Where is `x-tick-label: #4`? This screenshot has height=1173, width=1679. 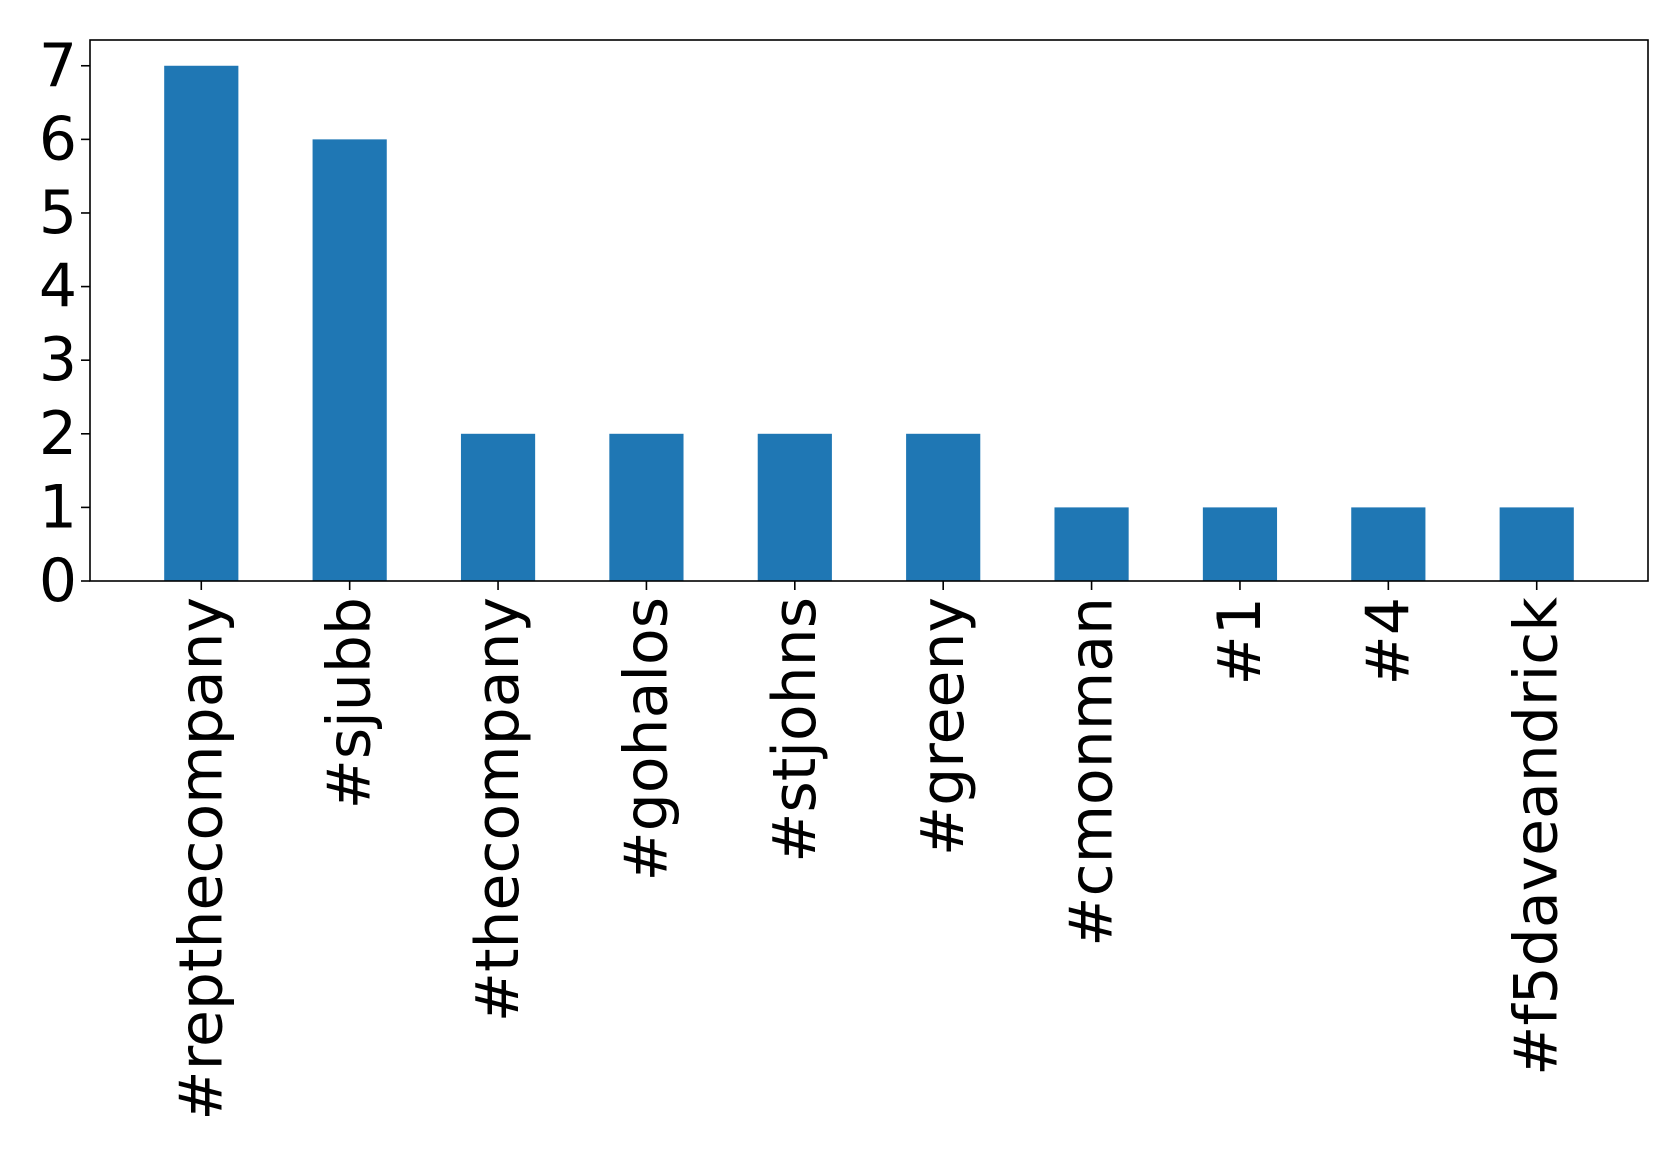 x-tick-label: #4 is located at coordinates (1388, 641).